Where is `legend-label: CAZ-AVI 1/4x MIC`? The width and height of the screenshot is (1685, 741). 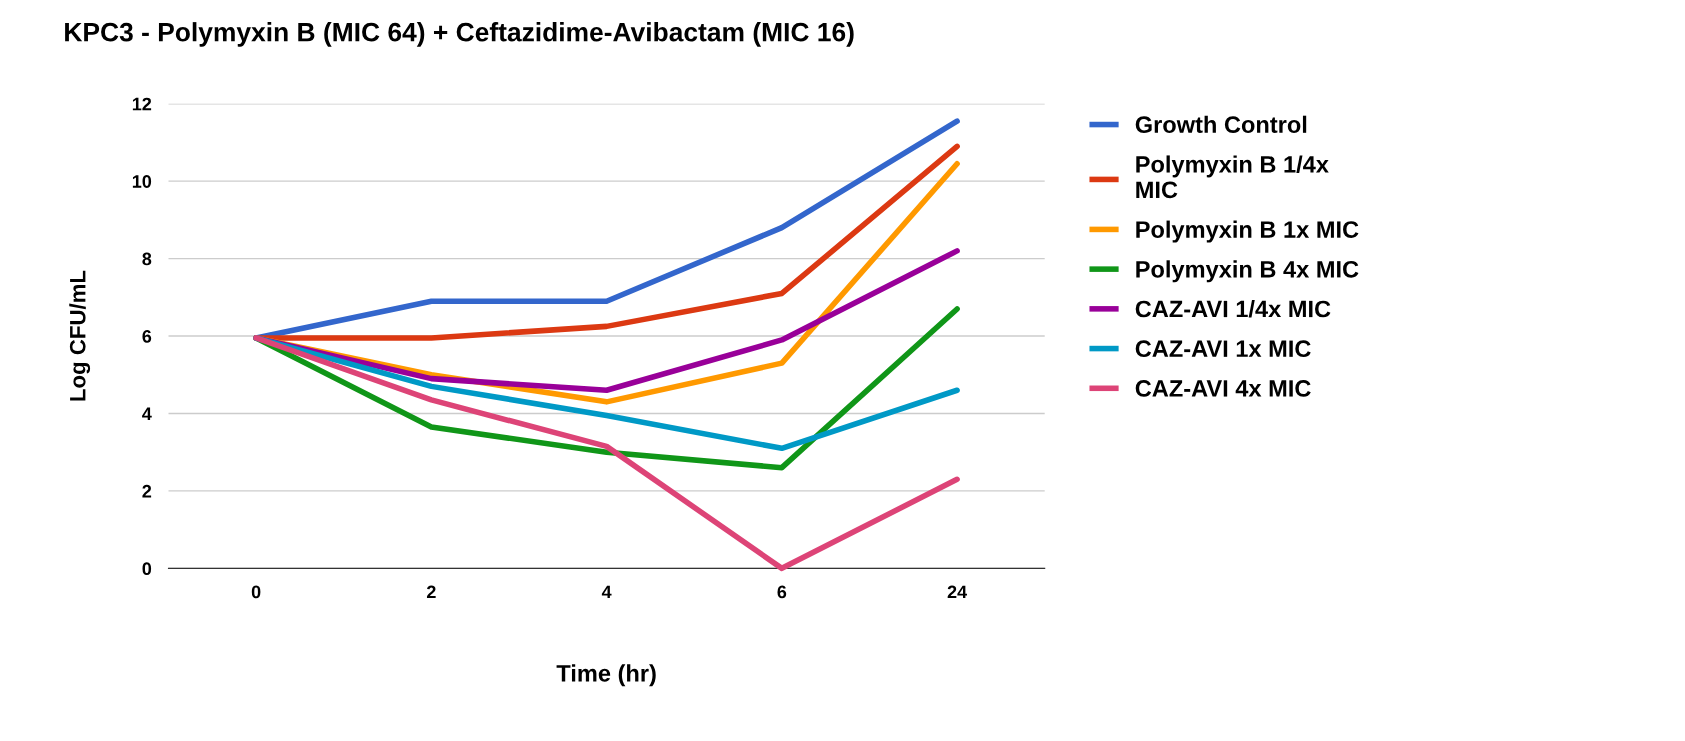
legend-label: CAZ-AVI 1/4x MIC is located at coordinates (1233, 309).